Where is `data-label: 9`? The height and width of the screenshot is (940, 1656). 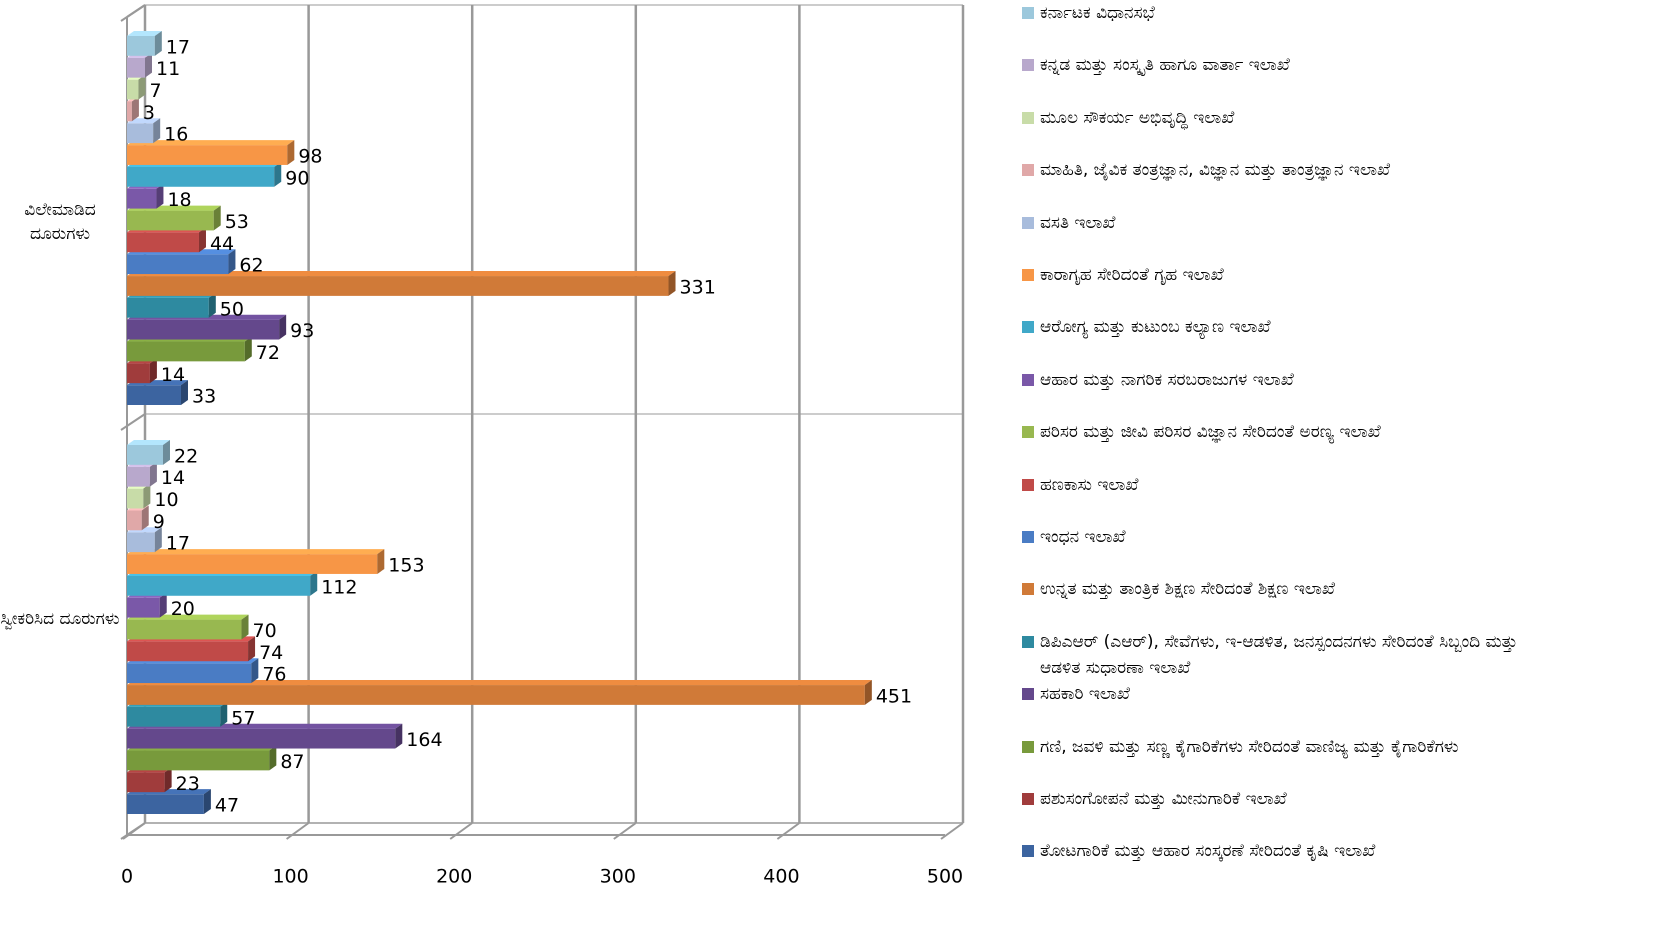
data-label: 9 is located at coordinates (159, 522).